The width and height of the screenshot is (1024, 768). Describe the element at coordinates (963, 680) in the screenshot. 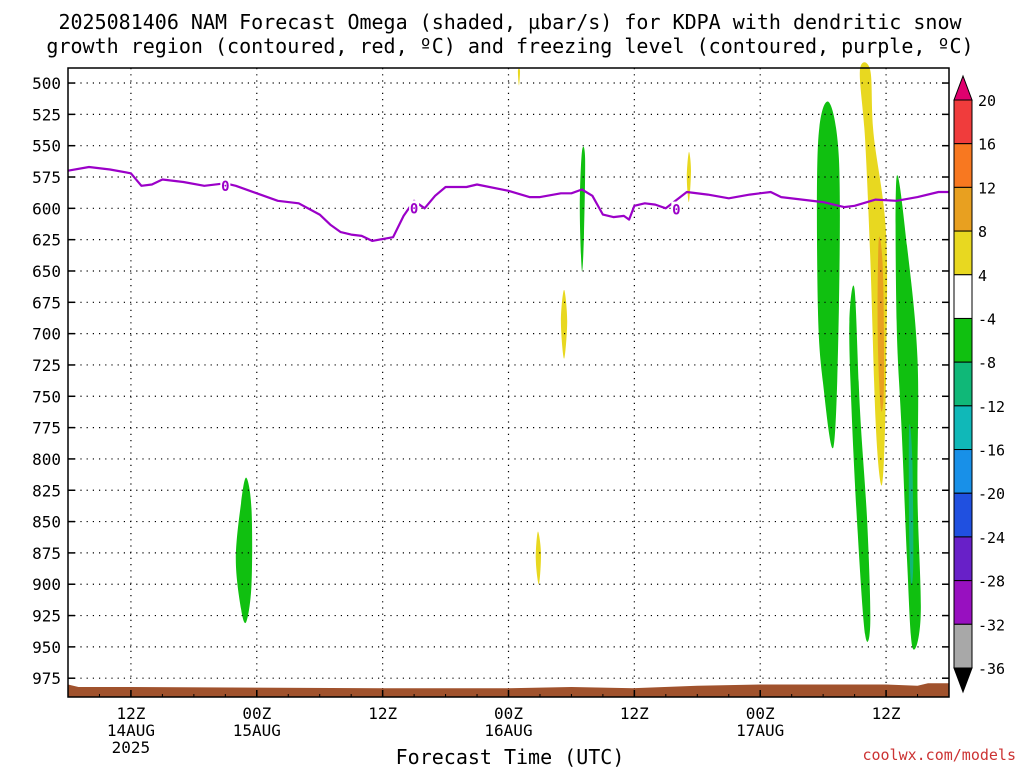

I see `colorbar-bottom-arrow` at that location.